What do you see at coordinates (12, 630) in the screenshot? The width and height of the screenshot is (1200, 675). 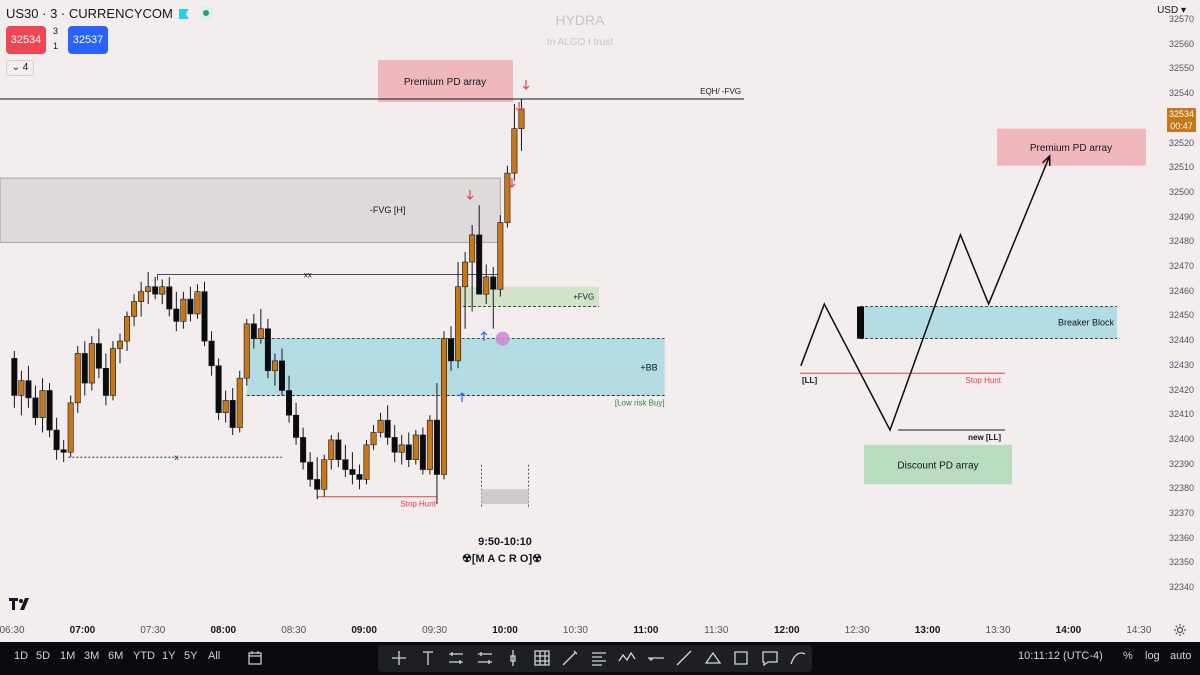 I see `time-tick: 06:30` at bounding box center [12, 630].